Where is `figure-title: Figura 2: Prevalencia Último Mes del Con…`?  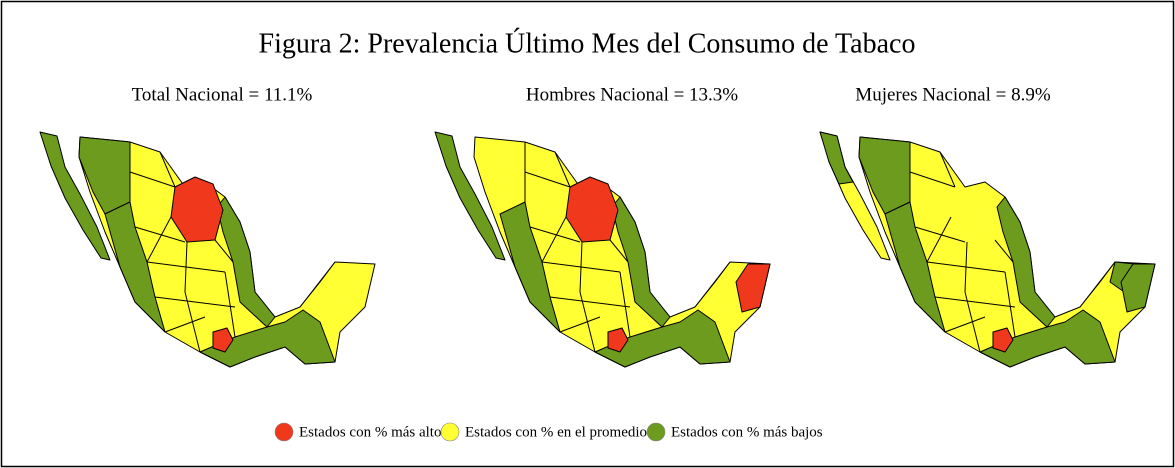 figure-title: Figura 2: Prevalencia Último Mes del Con… is located at coordinates (587, 43).